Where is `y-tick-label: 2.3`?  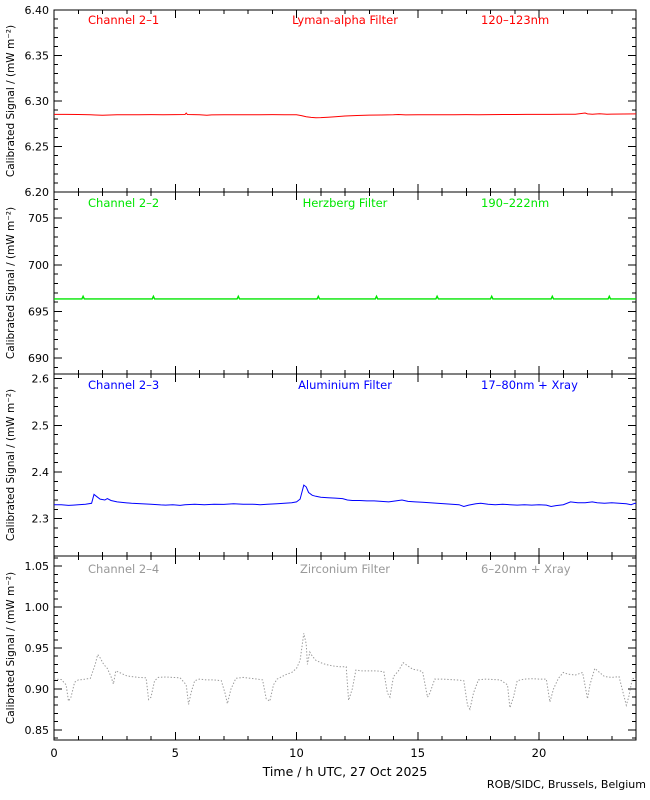 y-tick-label: 2.3 is located at coordinates (41, 519).